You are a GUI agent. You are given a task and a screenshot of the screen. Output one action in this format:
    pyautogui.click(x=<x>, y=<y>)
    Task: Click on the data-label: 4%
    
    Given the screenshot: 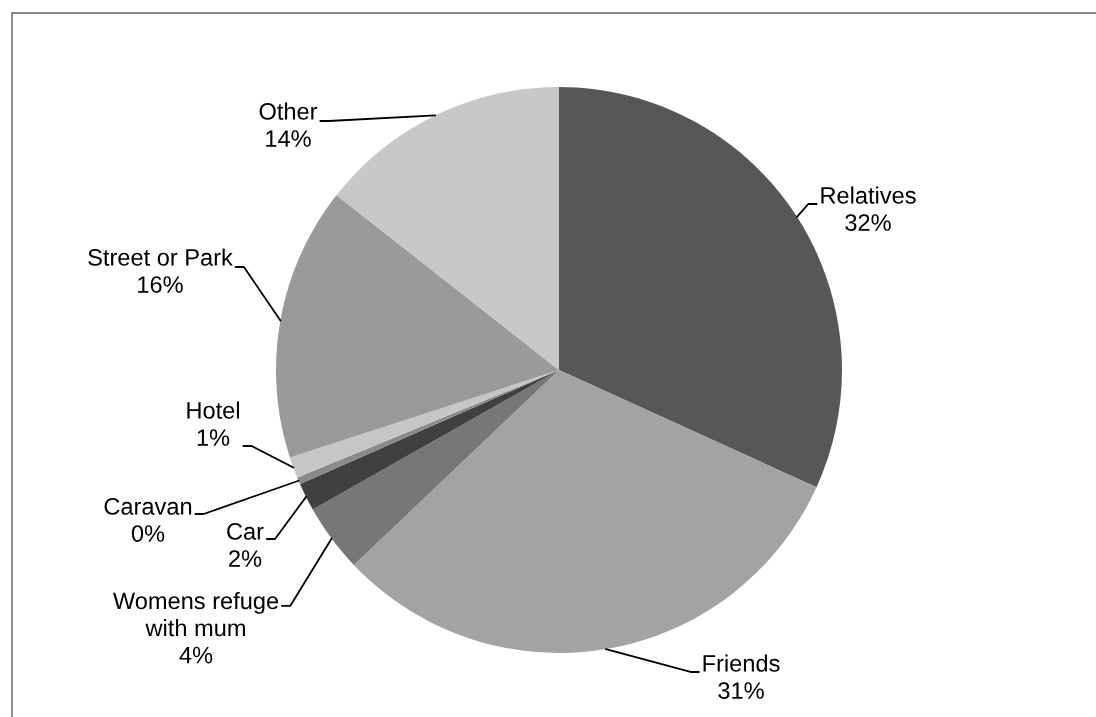 What is the action you would take?
    pyautogui.click(x=196, y=655)
    